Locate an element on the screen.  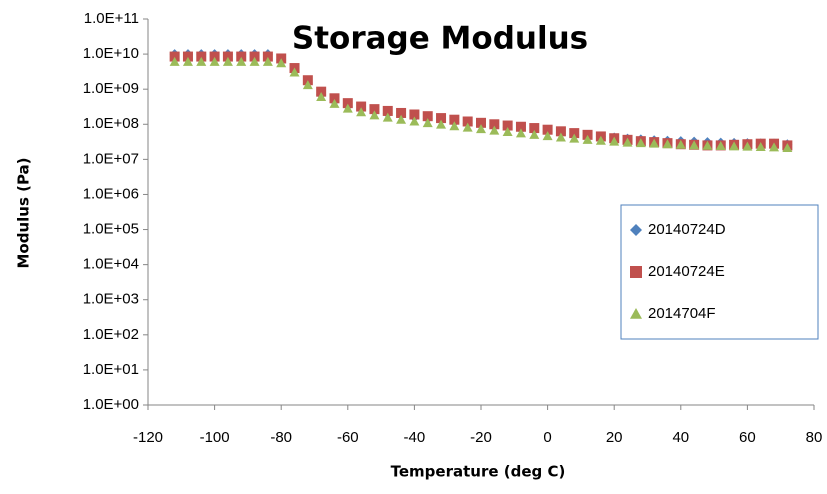
y-tick-label: 1.0E+01 is located at coordinates (111, 369).